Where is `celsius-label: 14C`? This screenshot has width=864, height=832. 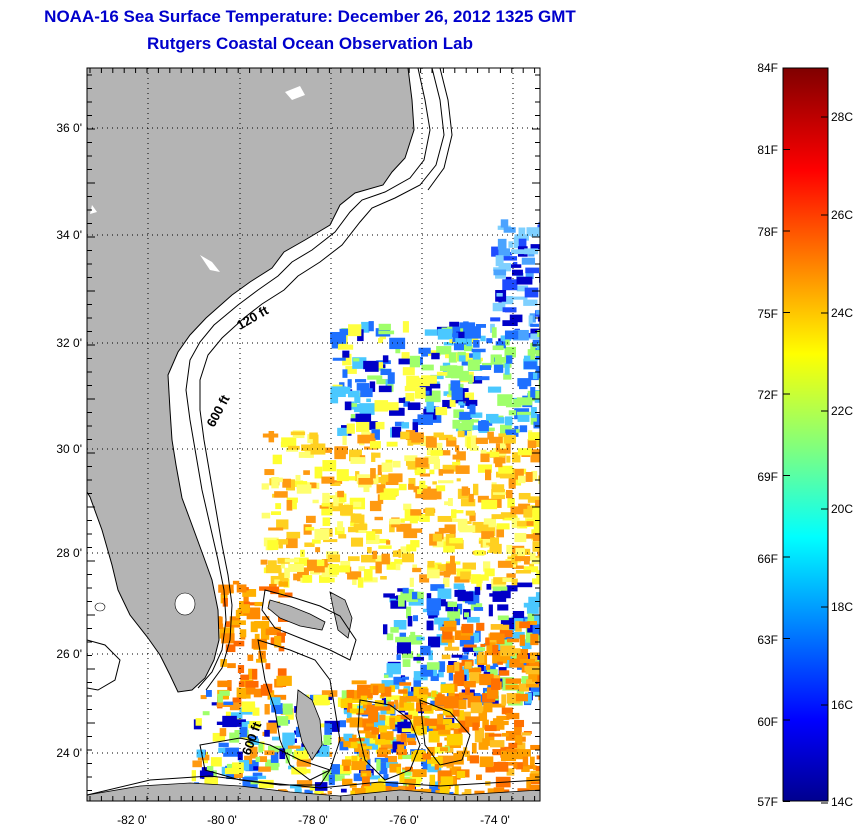
celsius-label: 14C is located at coordinates (842, 802).